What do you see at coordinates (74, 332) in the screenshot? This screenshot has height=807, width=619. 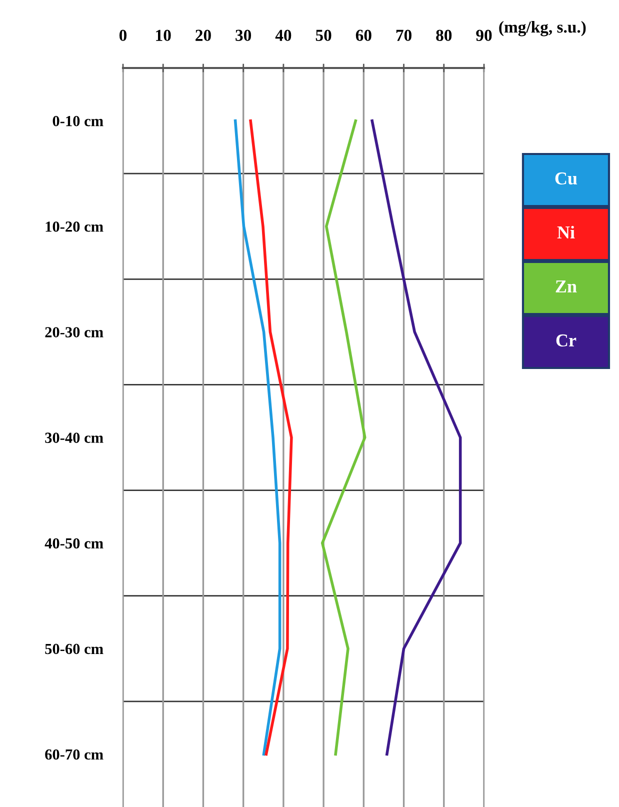 I see `y-tick-label: 20-30 cm` at bounding box center [74, 332].